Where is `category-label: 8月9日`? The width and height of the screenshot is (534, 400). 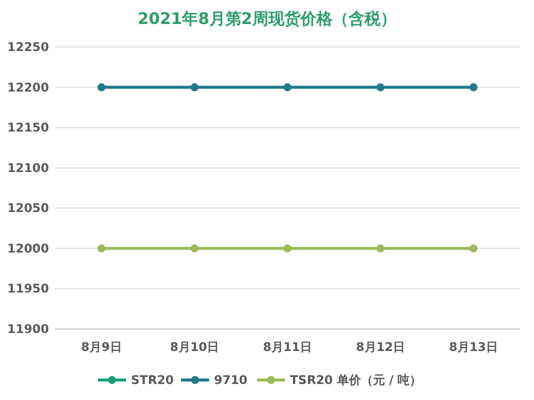
category-label: 8月9日 is located at coordinates (101, 347).